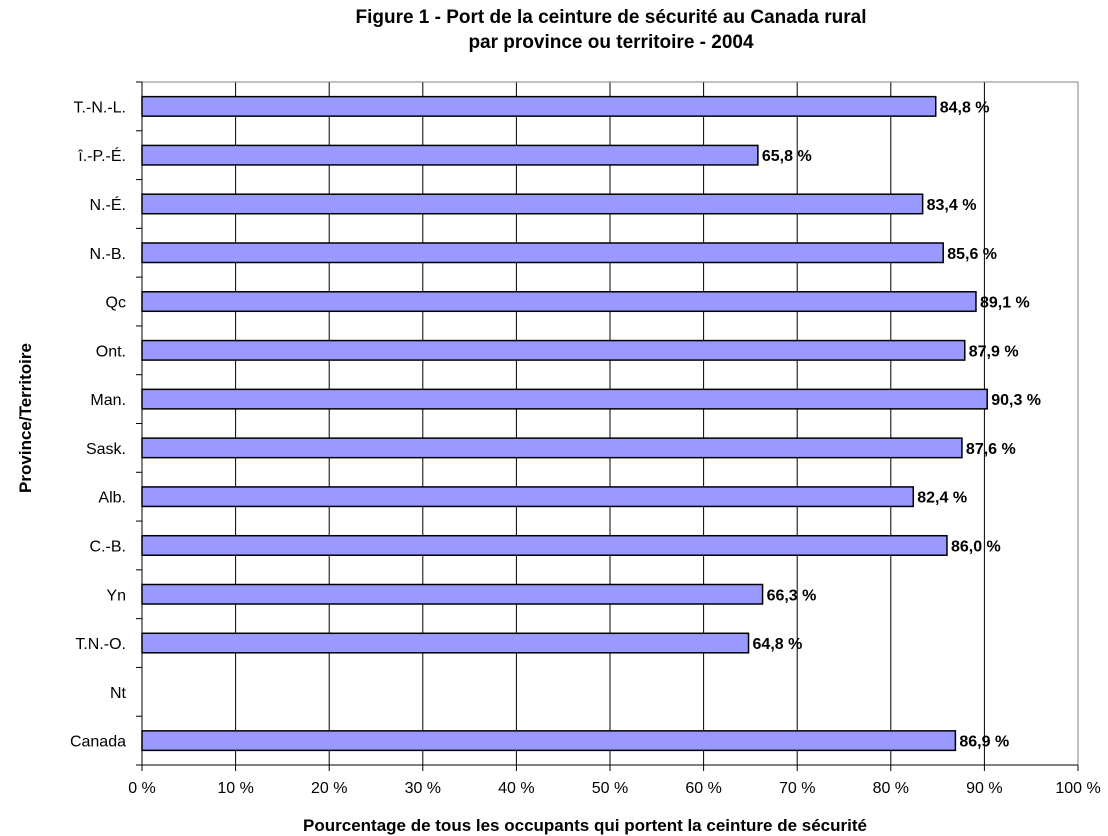 This screenshot has height=836, width=1108. What do you see at coordinates (792, 595) in the screenshot?
I see `data-label: 66,3 %` at bounding box center [792, 595].